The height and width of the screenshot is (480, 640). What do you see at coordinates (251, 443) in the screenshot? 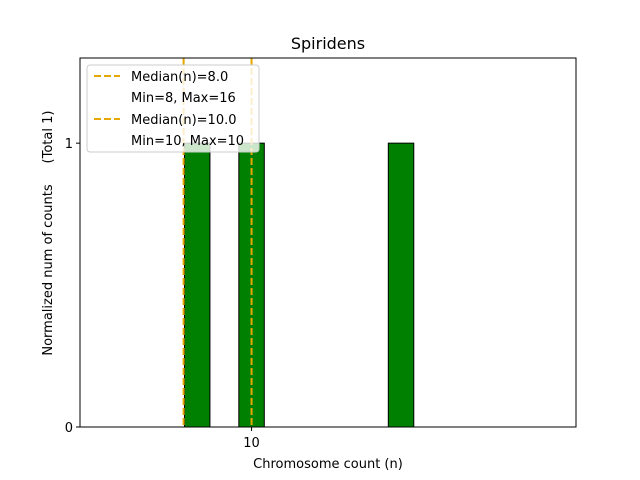
I see `x-tick-label: 10` at bounding box center [251, 443].